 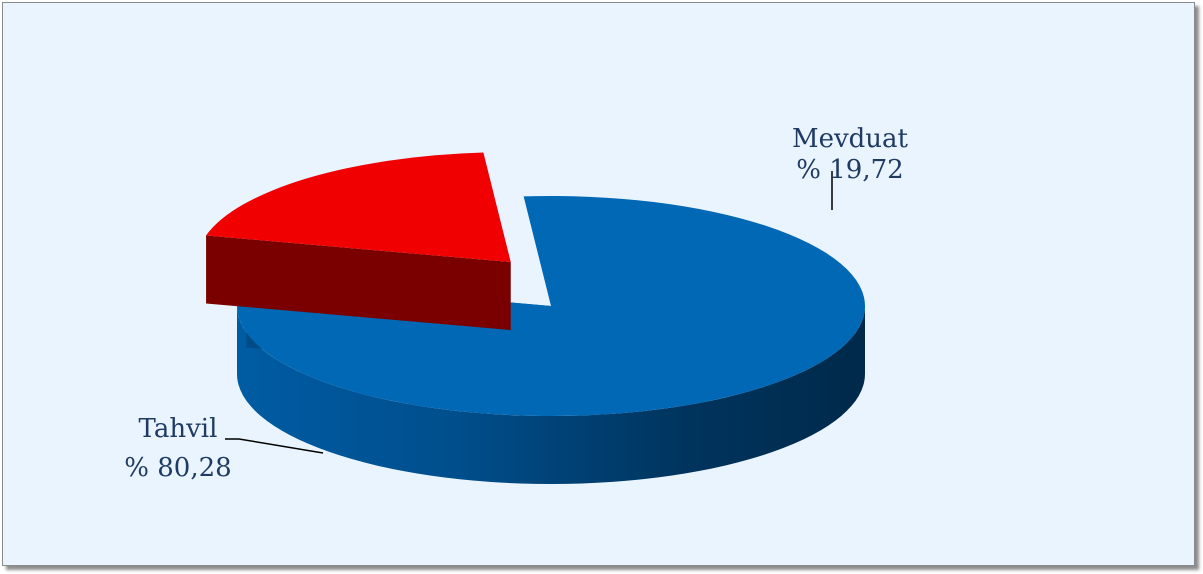 What do you see at coordinates (358, 207) in the screenshot?
I see `pie-top-mevduat` at bounding box center [358, 207].